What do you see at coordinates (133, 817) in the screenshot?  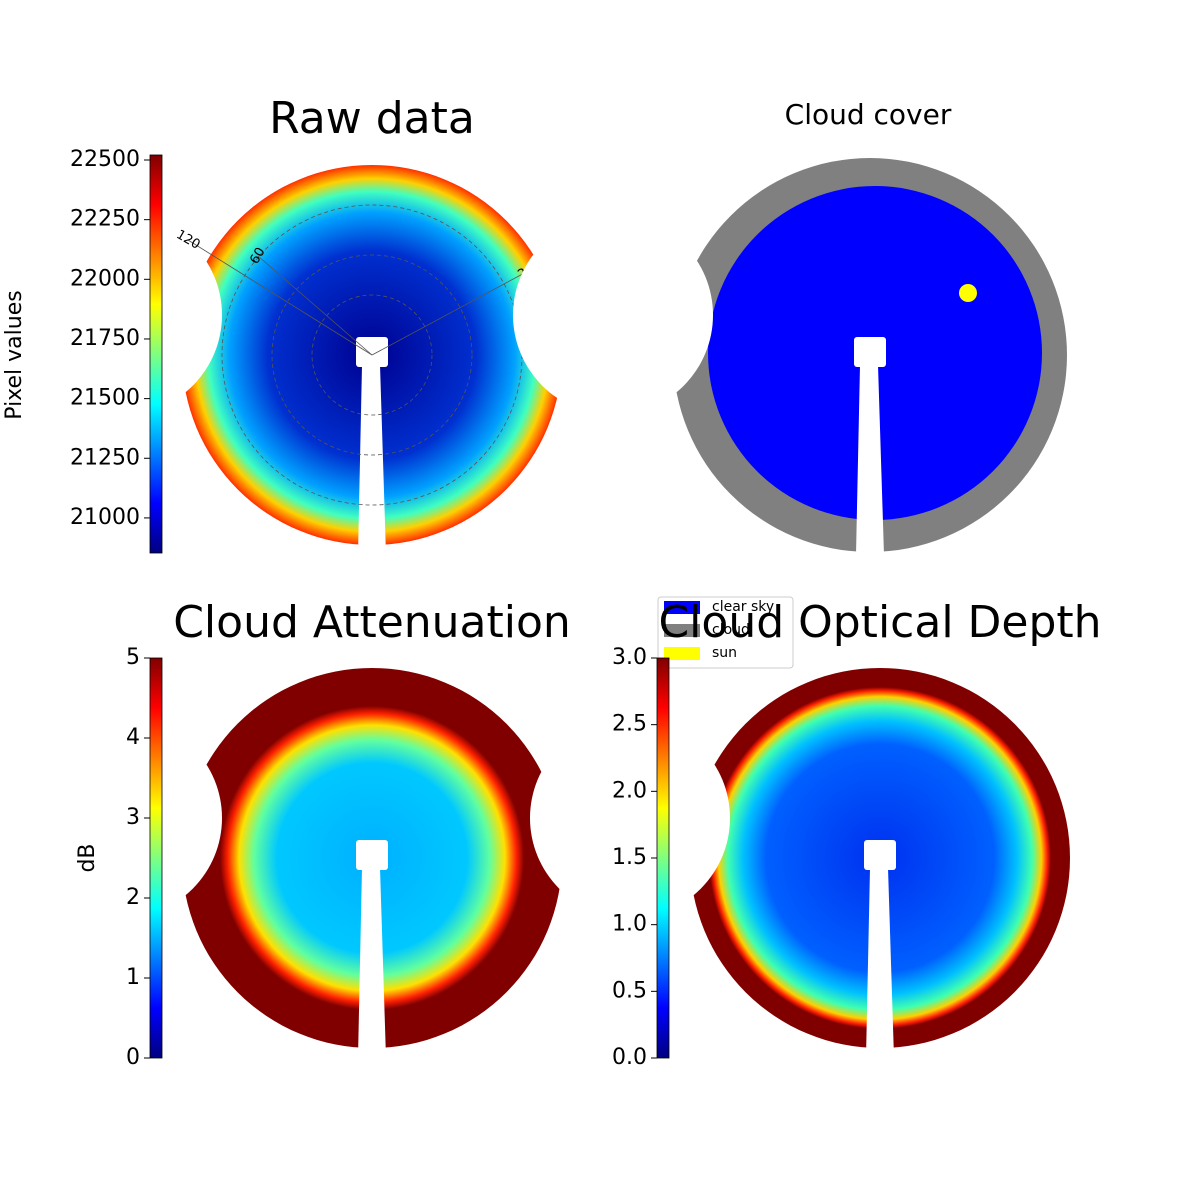 I see `colorbar-tick-label: 3` at bounding box center [133, 817].